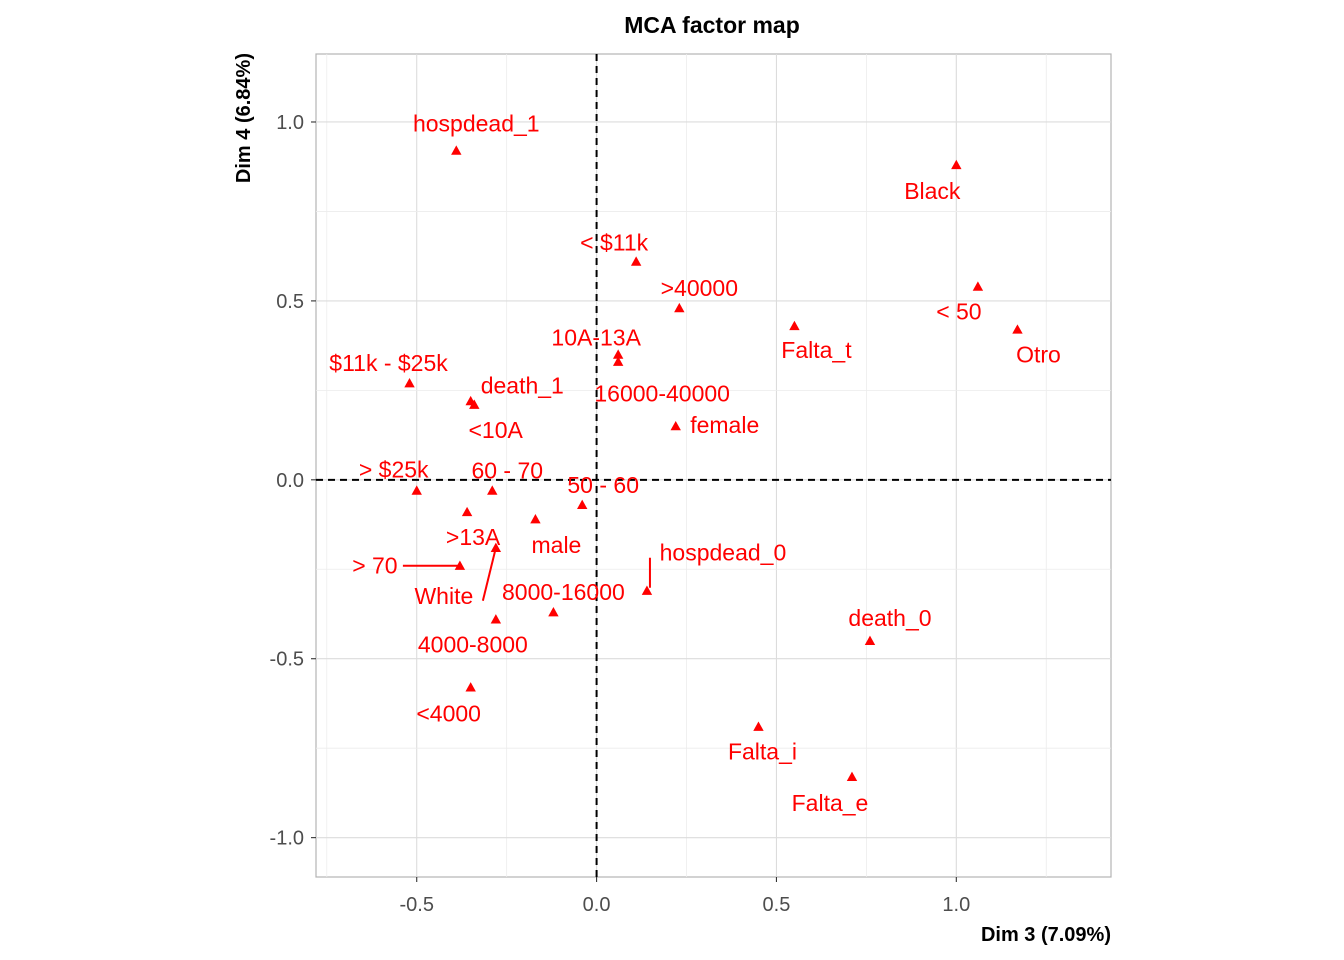 This screenshot has height=960, width=1344. What do you see at coordinates (416, 905) in the screenshot?
I see `x-tick-label: -0.5` at bounding box center [416, 905].